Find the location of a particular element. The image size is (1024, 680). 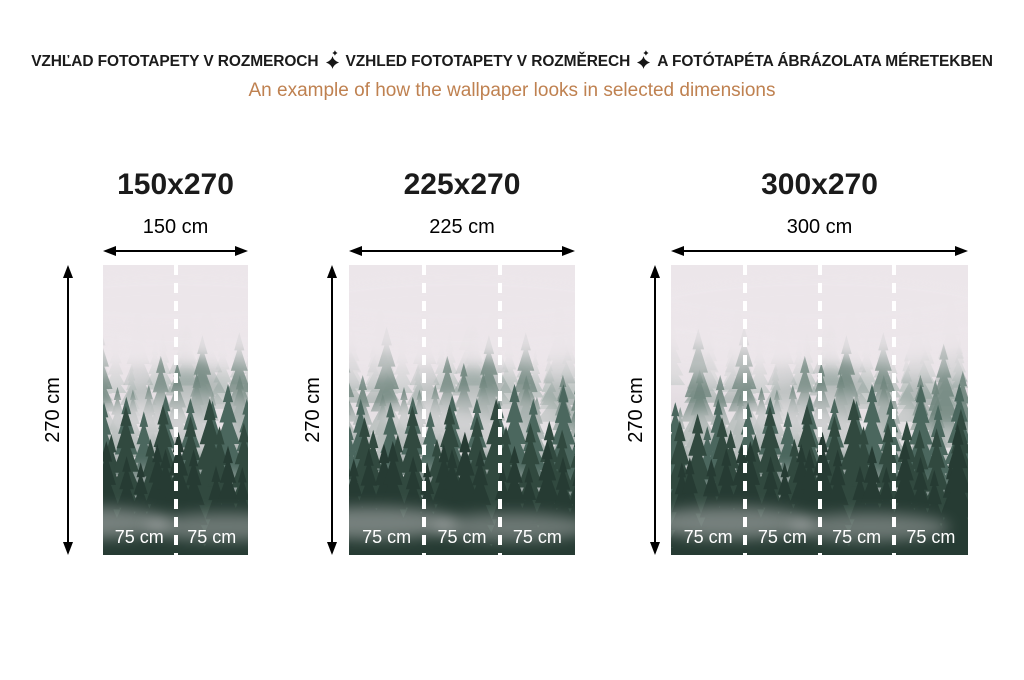

width-dimension-label: 150 cm is located at coordinates (175, 227).